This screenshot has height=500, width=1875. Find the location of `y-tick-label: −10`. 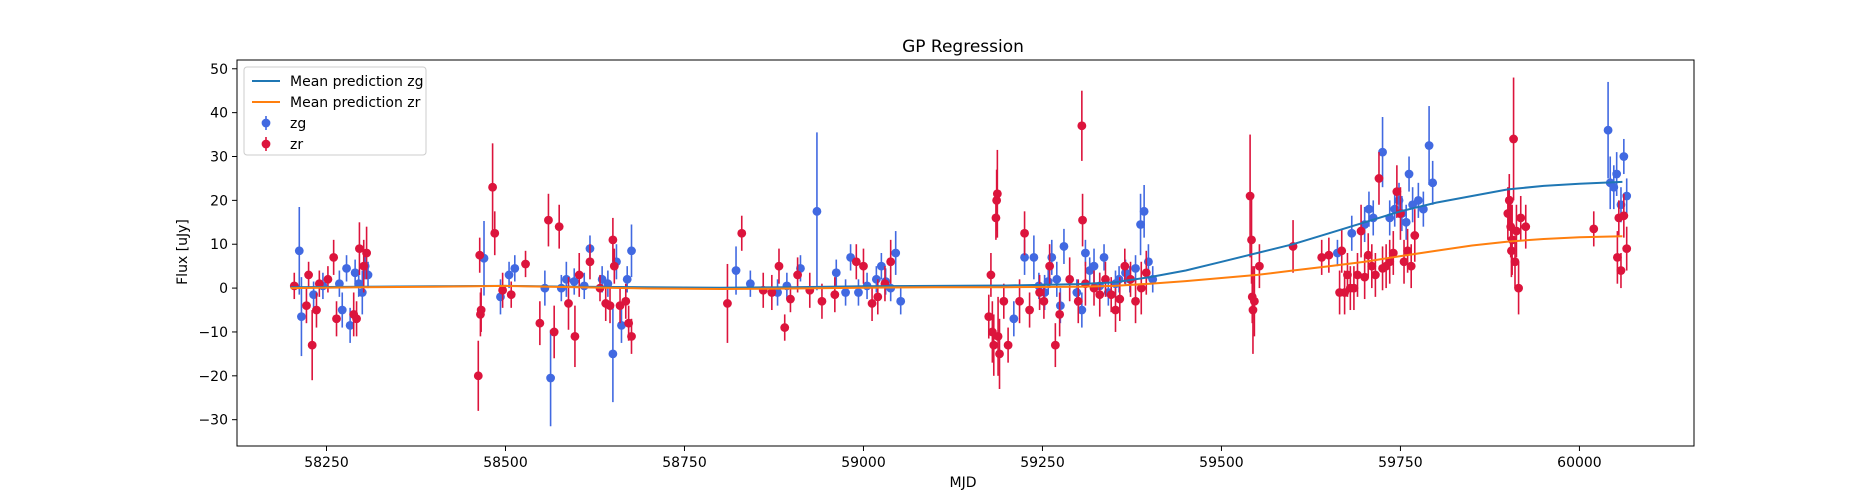

y-tick-label: −10 is located at coordinates (213, 333).